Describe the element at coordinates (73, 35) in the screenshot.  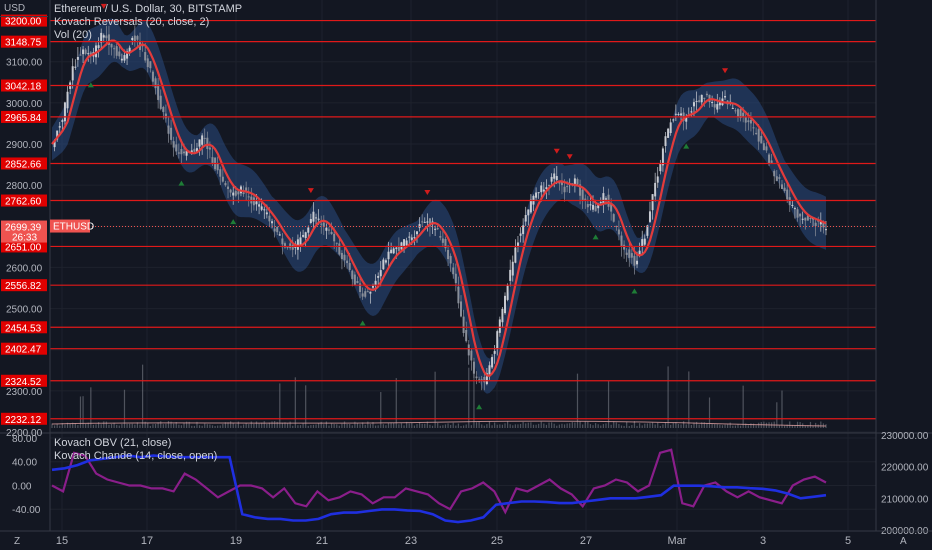
I see `legend-volume: Vol (20)` at that location.